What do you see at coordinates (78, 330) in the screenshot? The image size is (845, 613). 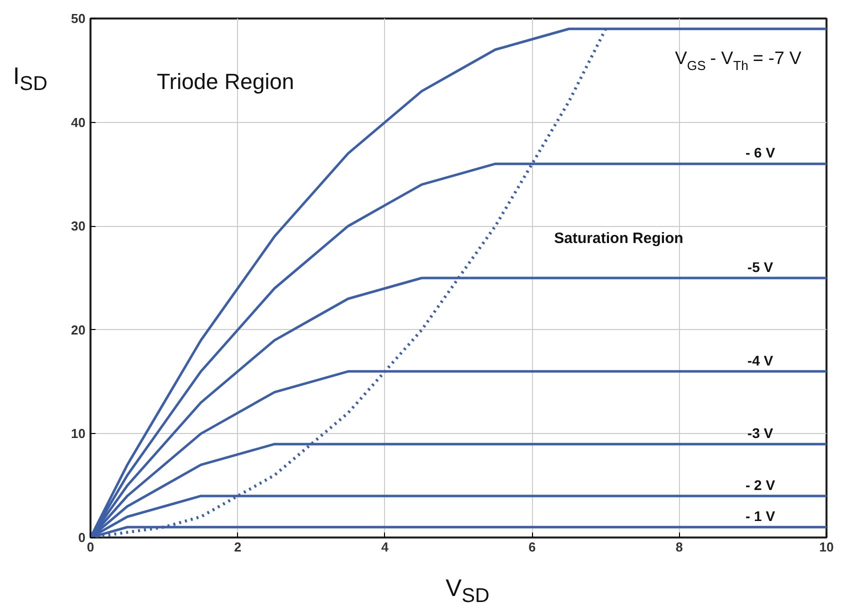 I see `y-tick-label: 20` at bounding box center [78, 330].